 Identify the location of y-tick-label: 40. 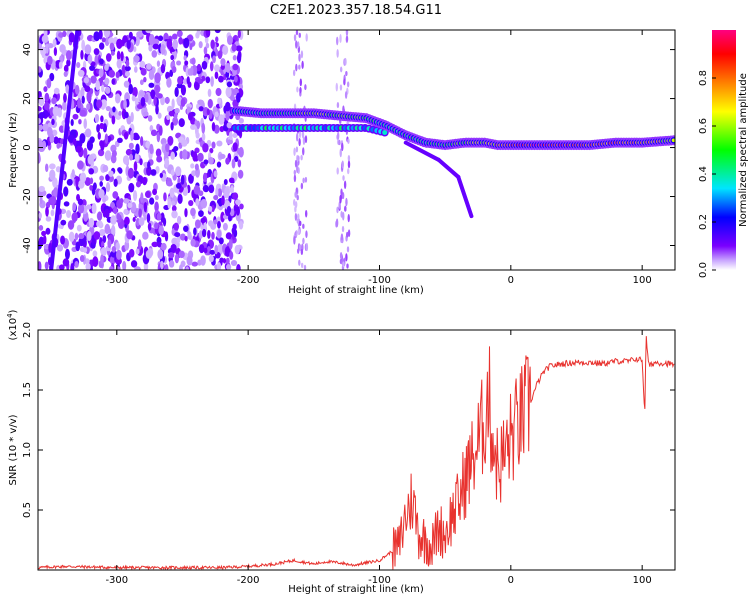
(27, 49).